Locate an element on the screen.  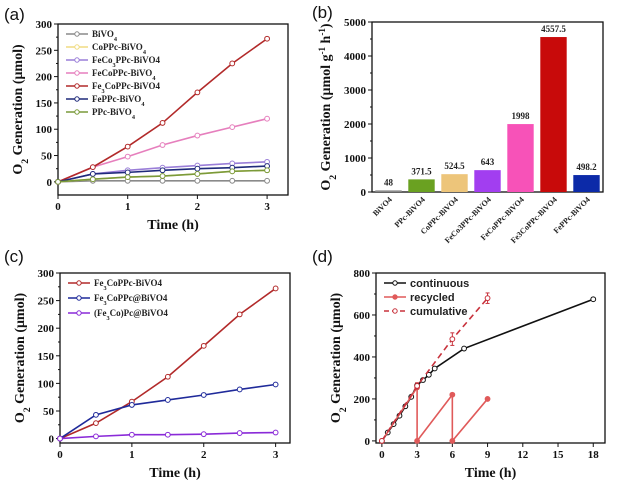
x-tick-label: 6 is located at coordinates (453, 455).